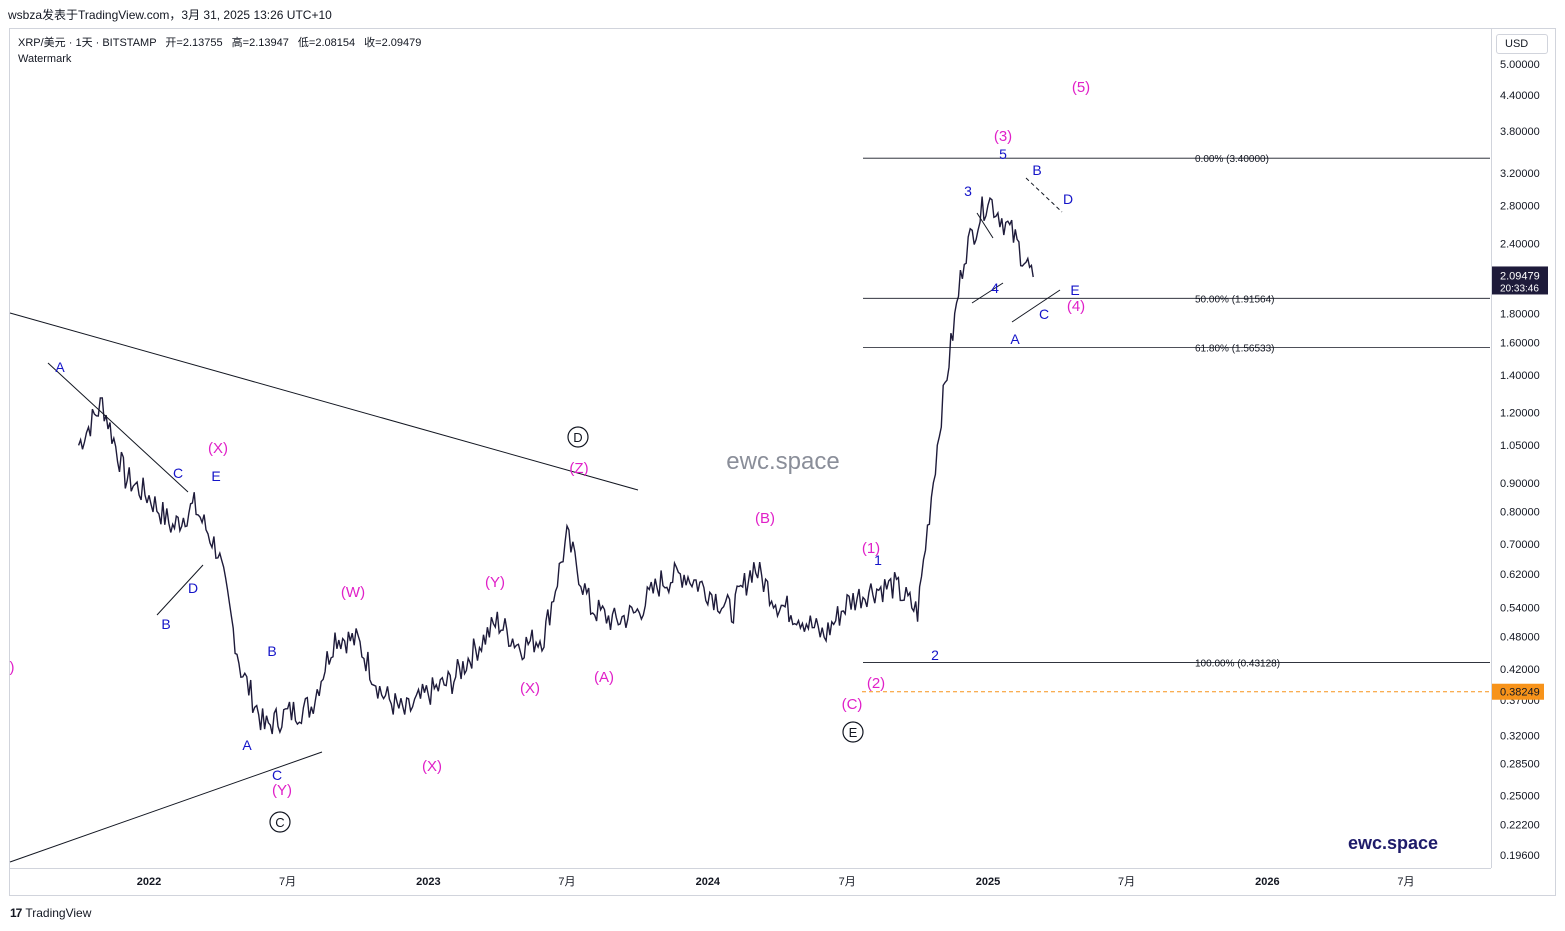 This screenshot has height=931, width=1565. What do you see at coordinates (1520, 132) in the screenshot?
I see `price-tick-label: 3.80000` at bounding box center [1520, 132].